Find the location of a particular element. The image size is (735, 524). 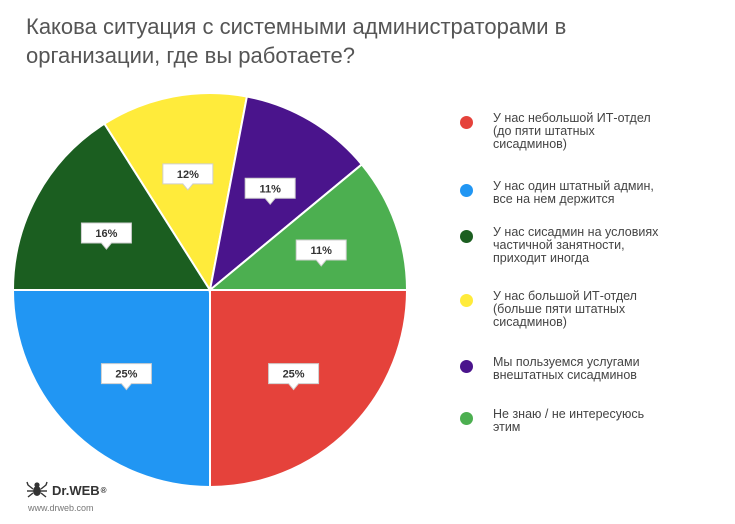

legend-label-6: Не знаю / не интересуюсь этим is located at coordinates (569, 420).